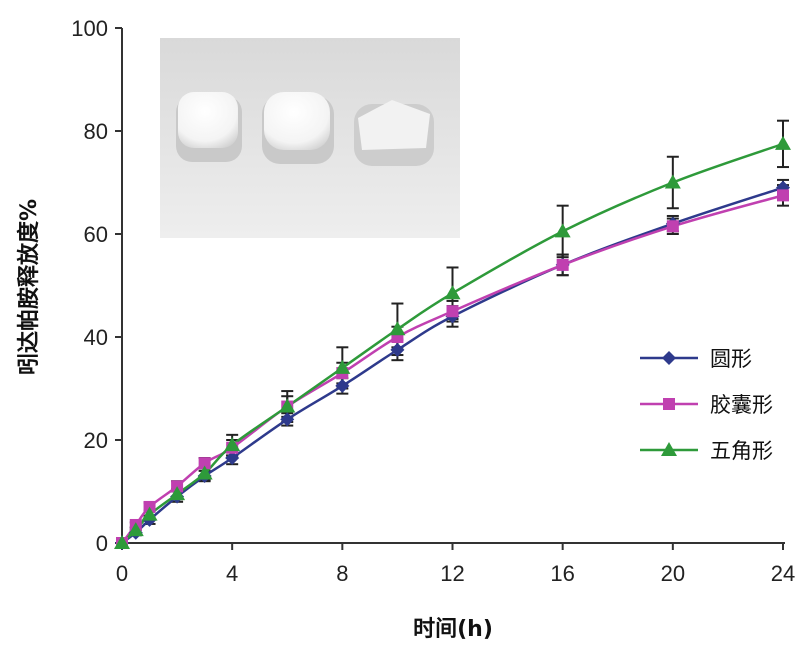  What do you see at coordinates (673, 573) in the screenshot?
I see `x-tick-label: 20` at bounding box center [673, 573].